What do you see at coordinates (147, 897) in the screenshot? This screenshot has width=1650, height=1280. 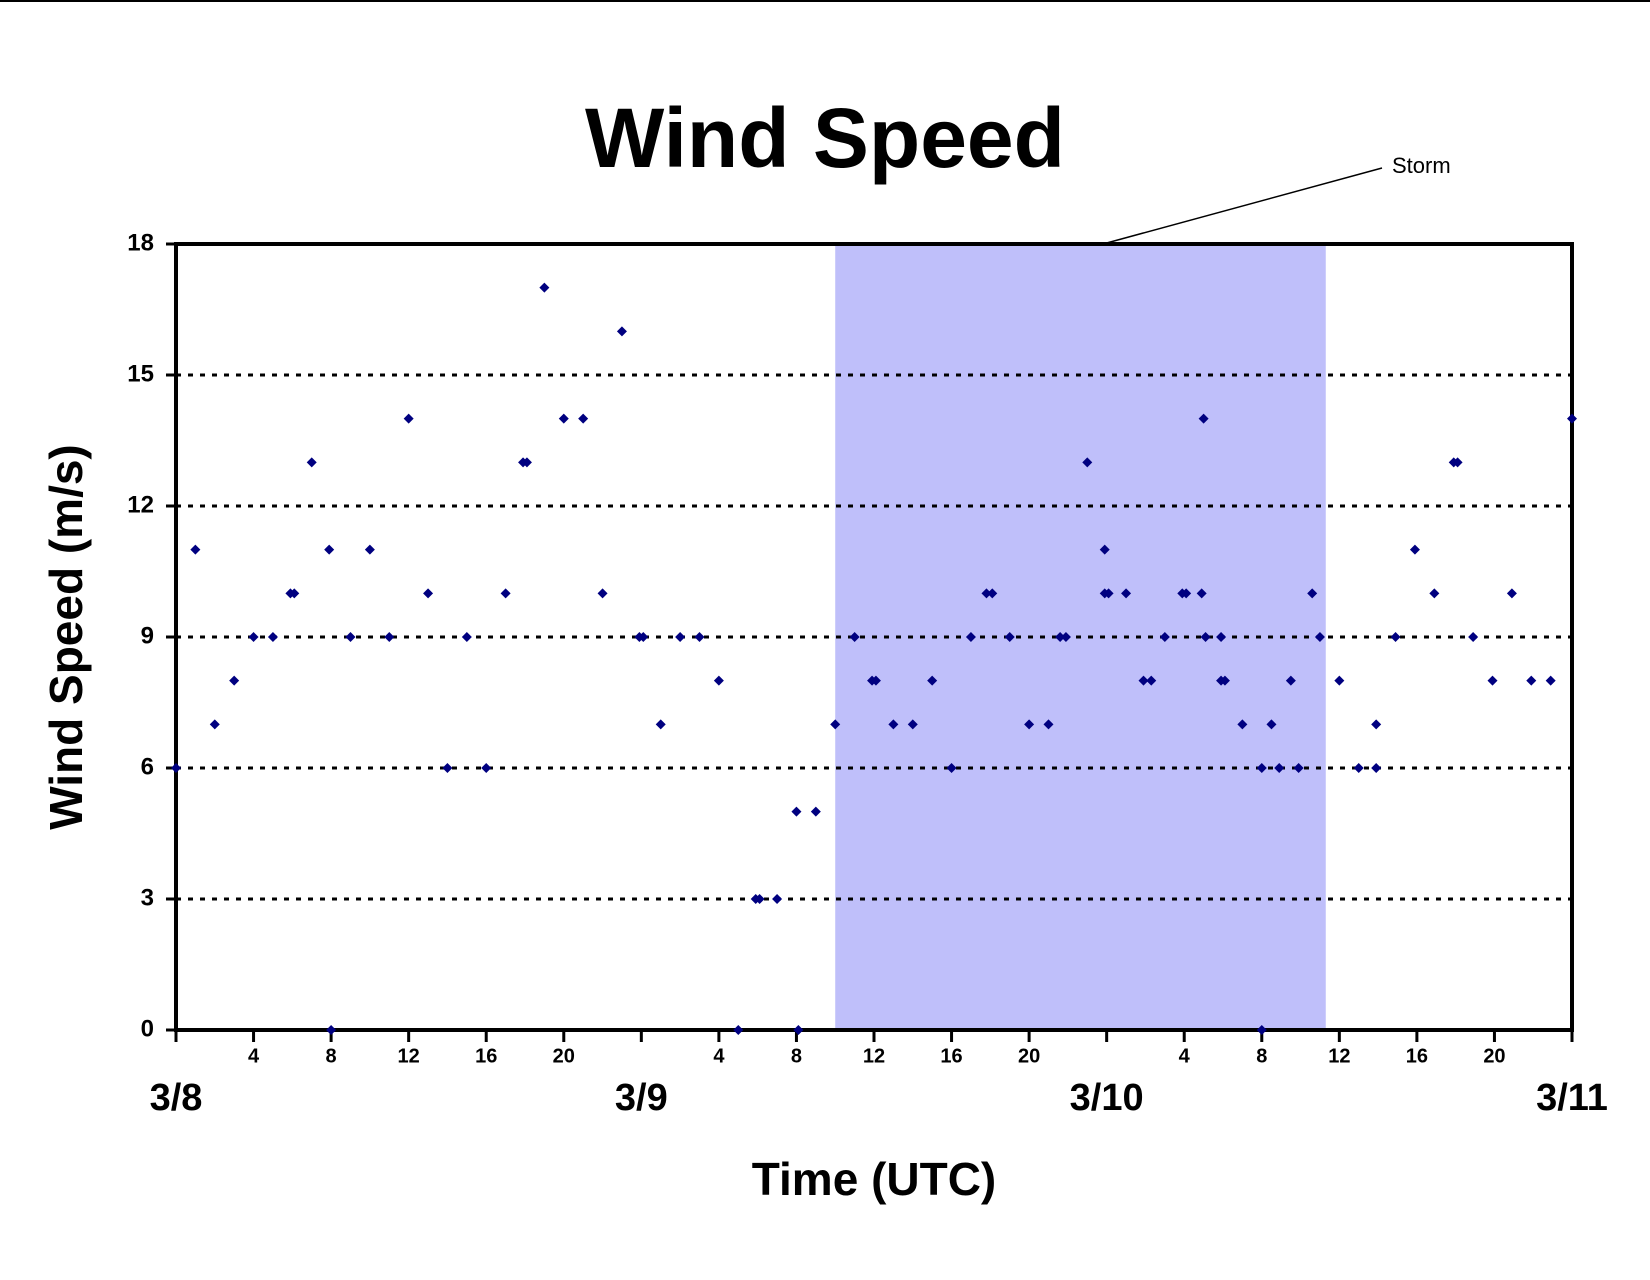 I see `y-tick-label: 3` at bounding box center [147, 897].